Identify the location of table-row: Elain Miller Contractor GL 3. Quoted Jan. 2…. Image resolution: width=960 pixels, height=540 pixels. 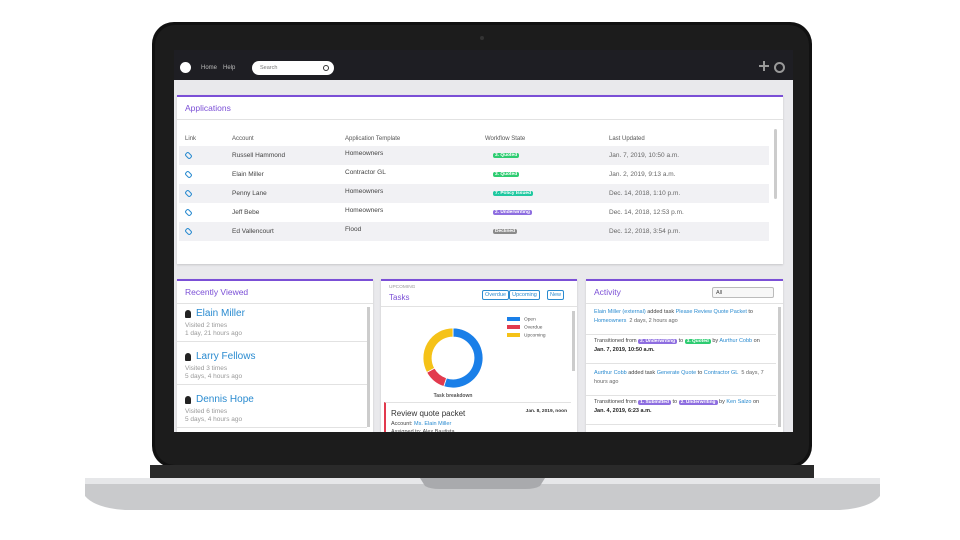
(474, 174).